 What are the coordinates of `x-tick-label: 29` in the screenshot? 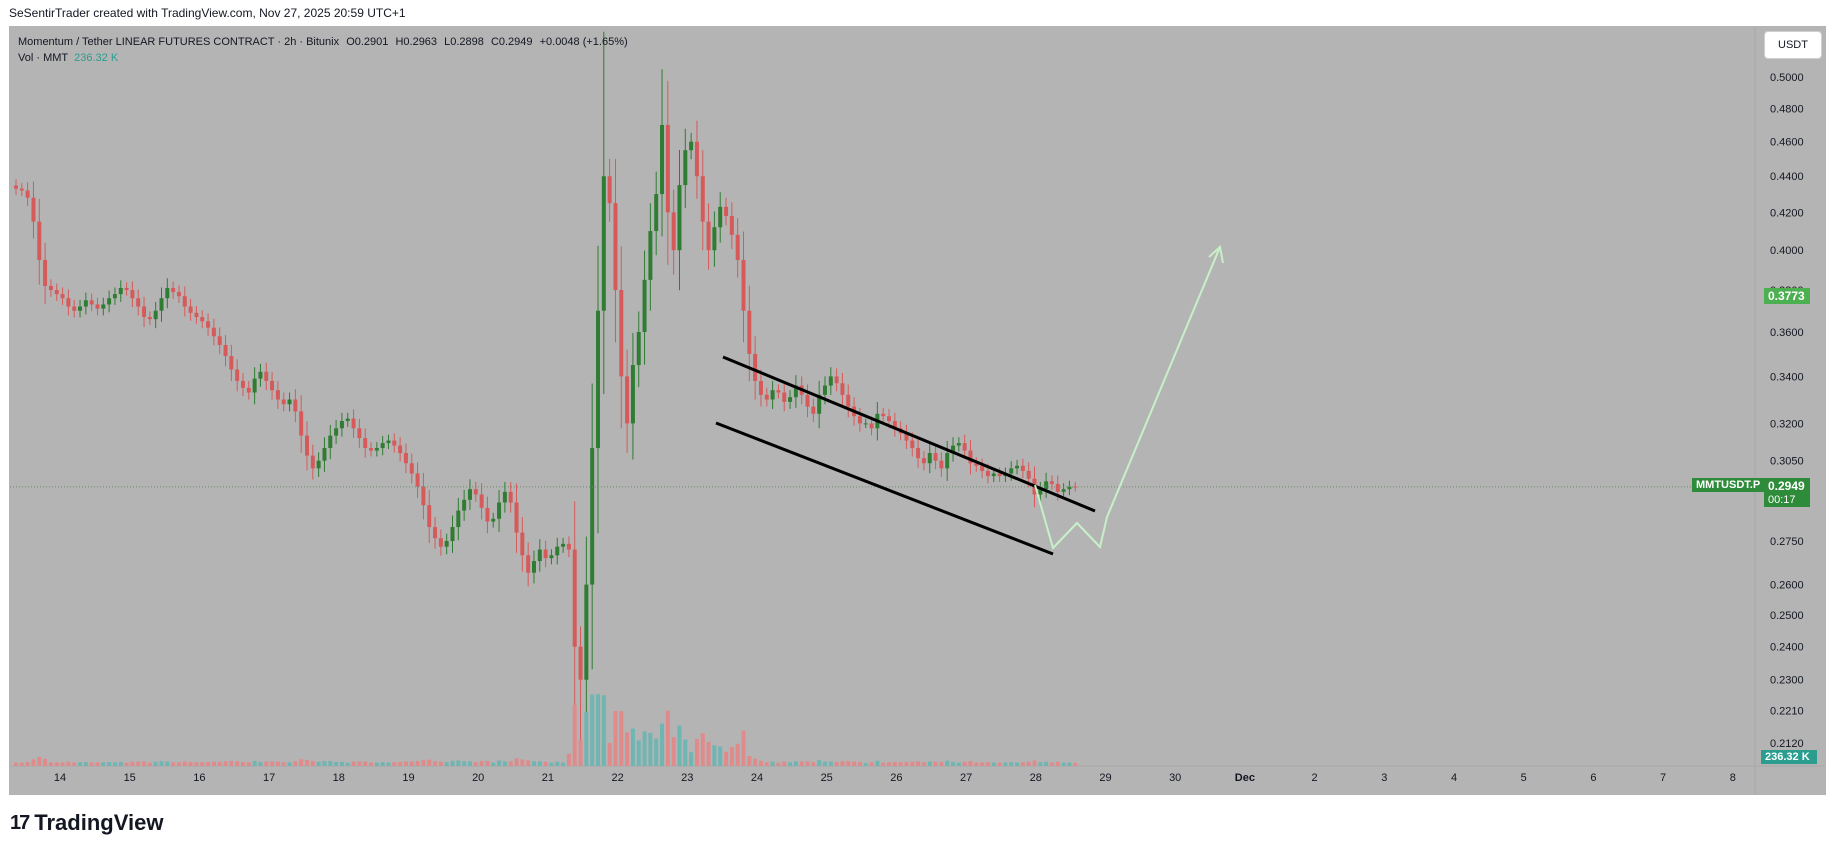 It's located at (1105, 778).